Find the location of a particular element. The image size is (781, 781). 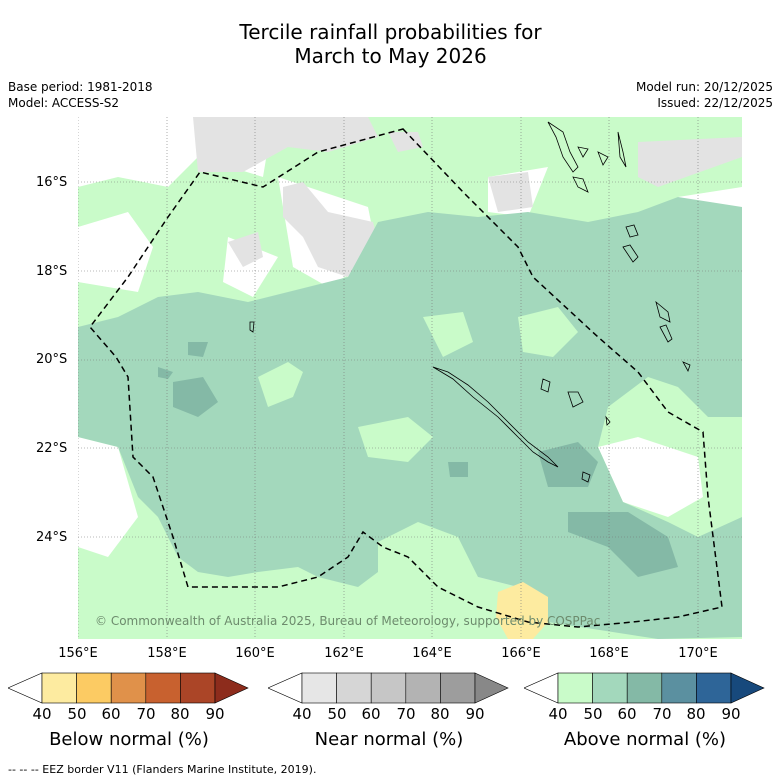

lat-label: 18°S is located at coordinates (52, 271).